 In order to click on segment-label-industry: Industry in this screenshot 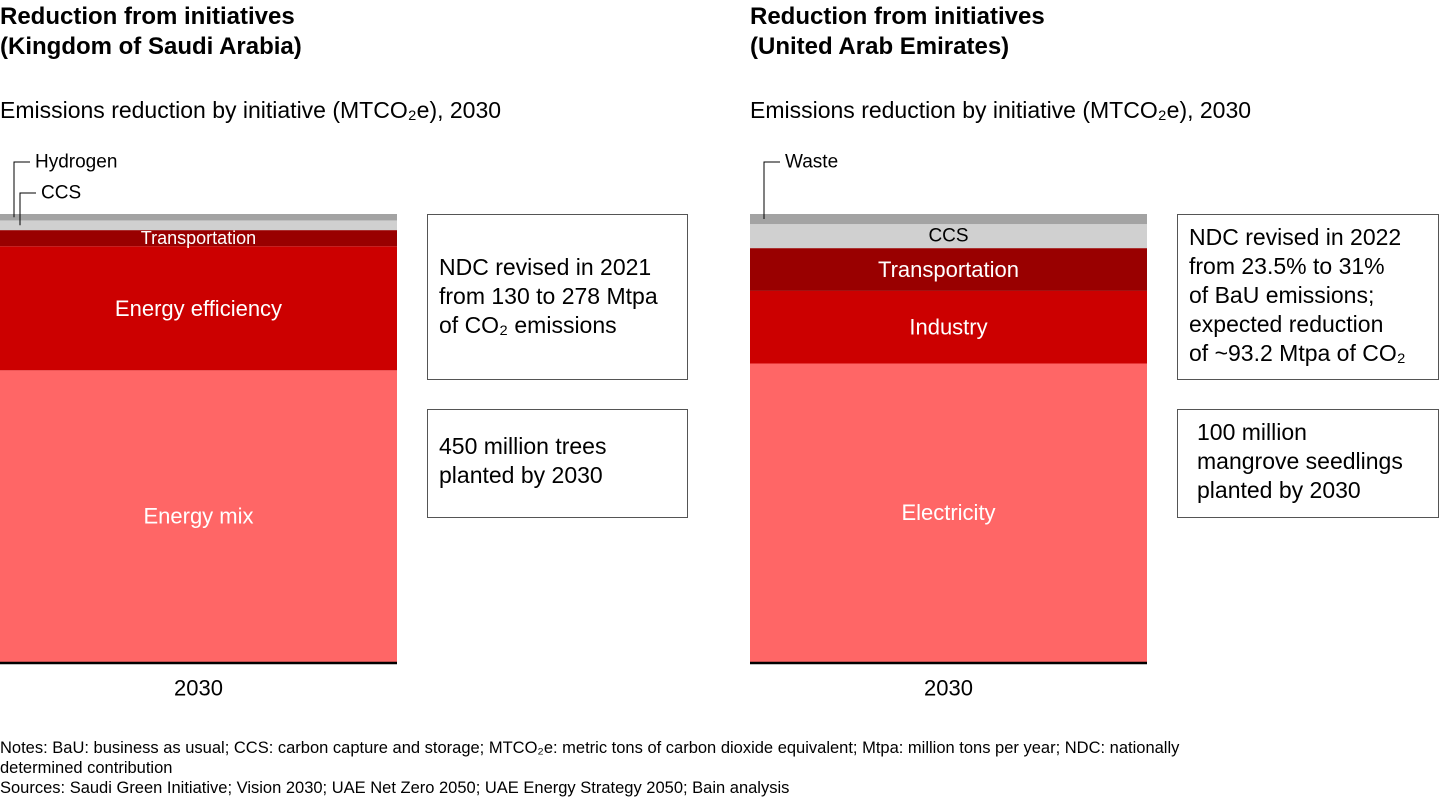, I will do `click(948, 327)`.